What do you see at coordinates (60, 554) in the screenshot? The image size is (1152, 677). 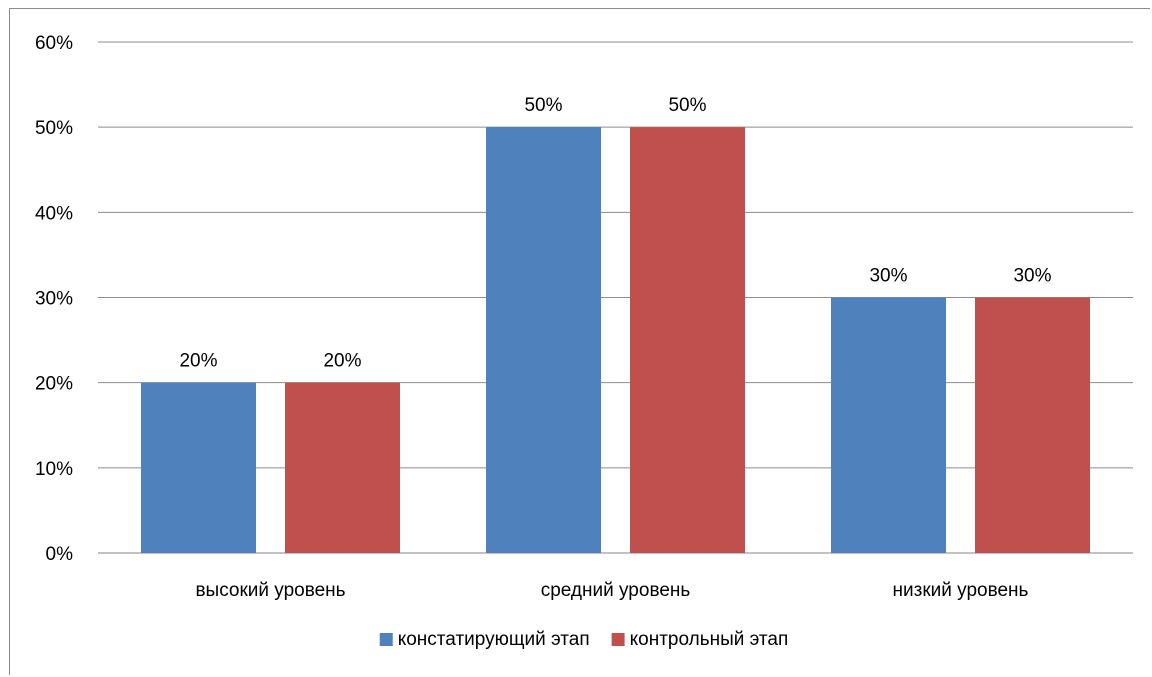 I see `y-tick-label: 0%` at bounding box center [60, 554].